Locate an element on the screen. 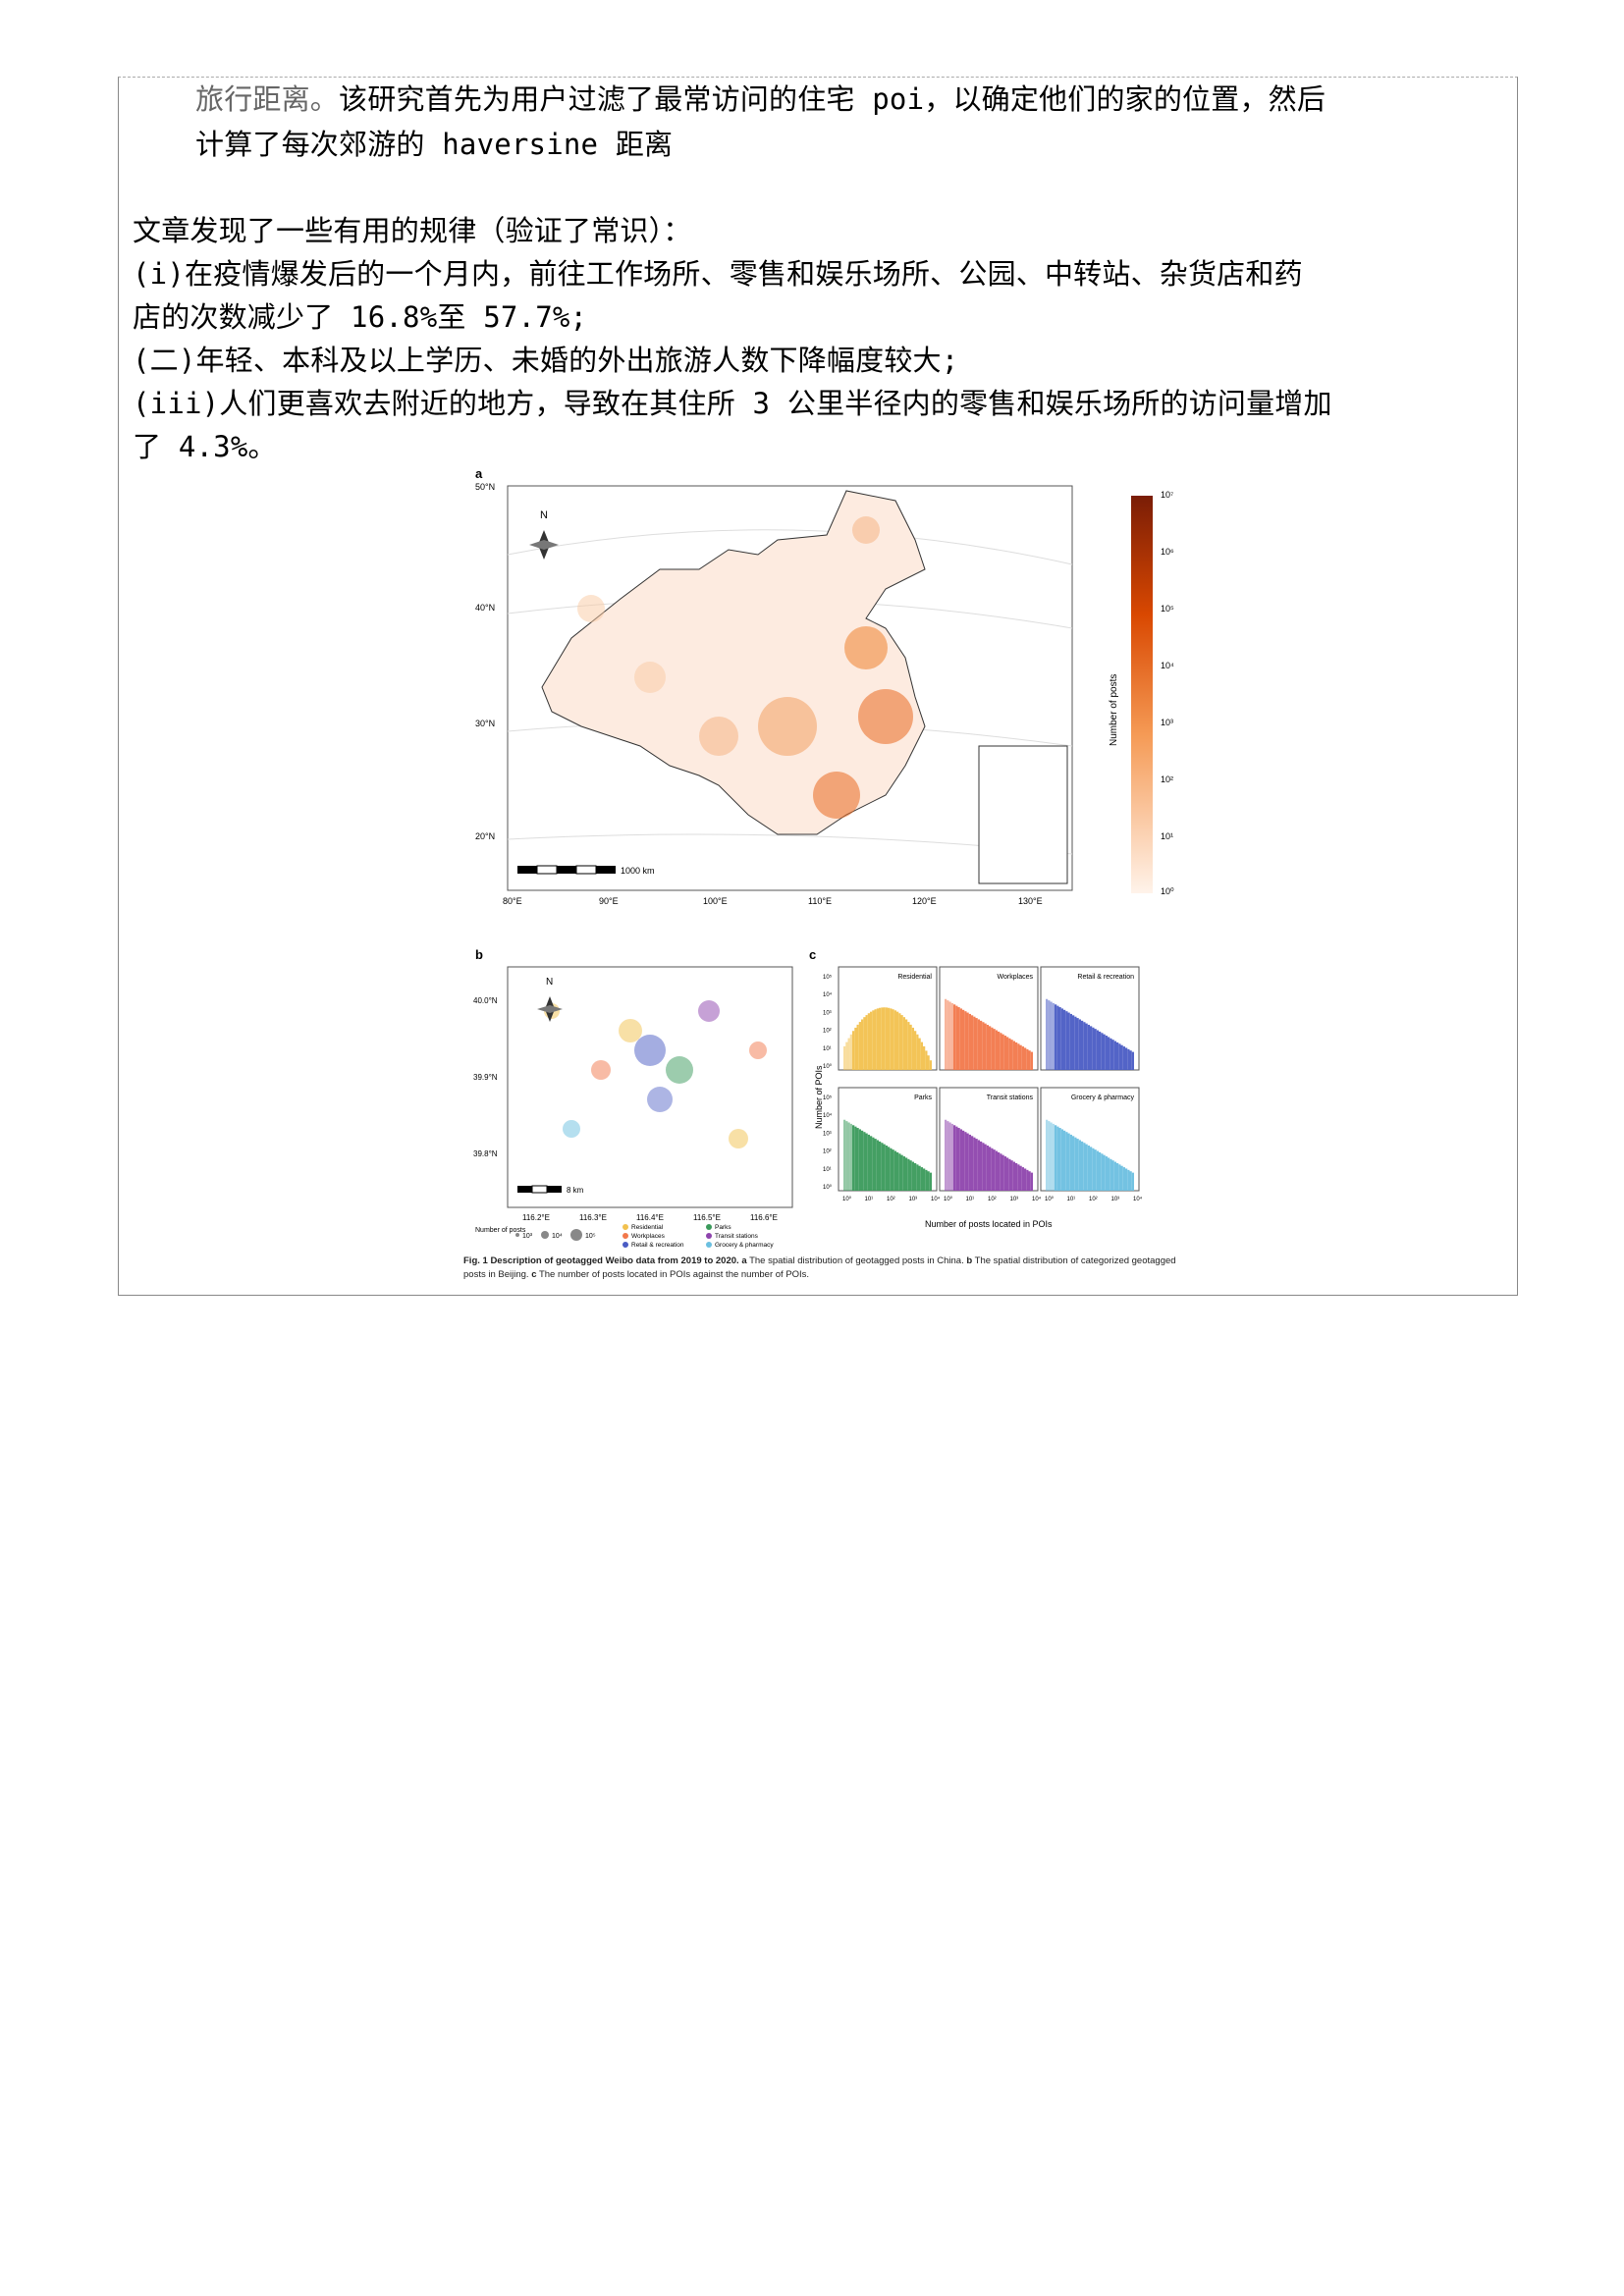  compass-n: N is located at coordinates (544, 515).